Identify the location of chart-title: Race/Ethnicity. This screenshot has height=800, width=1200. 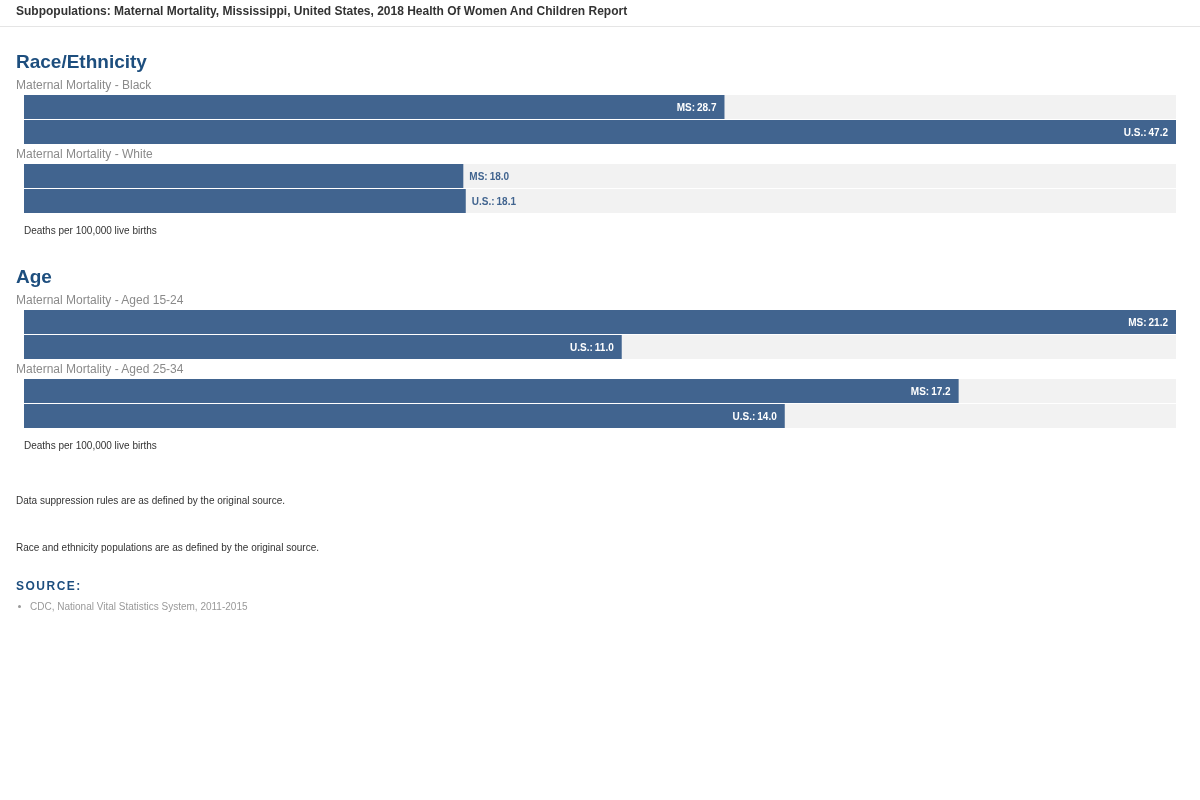
(81, 62).